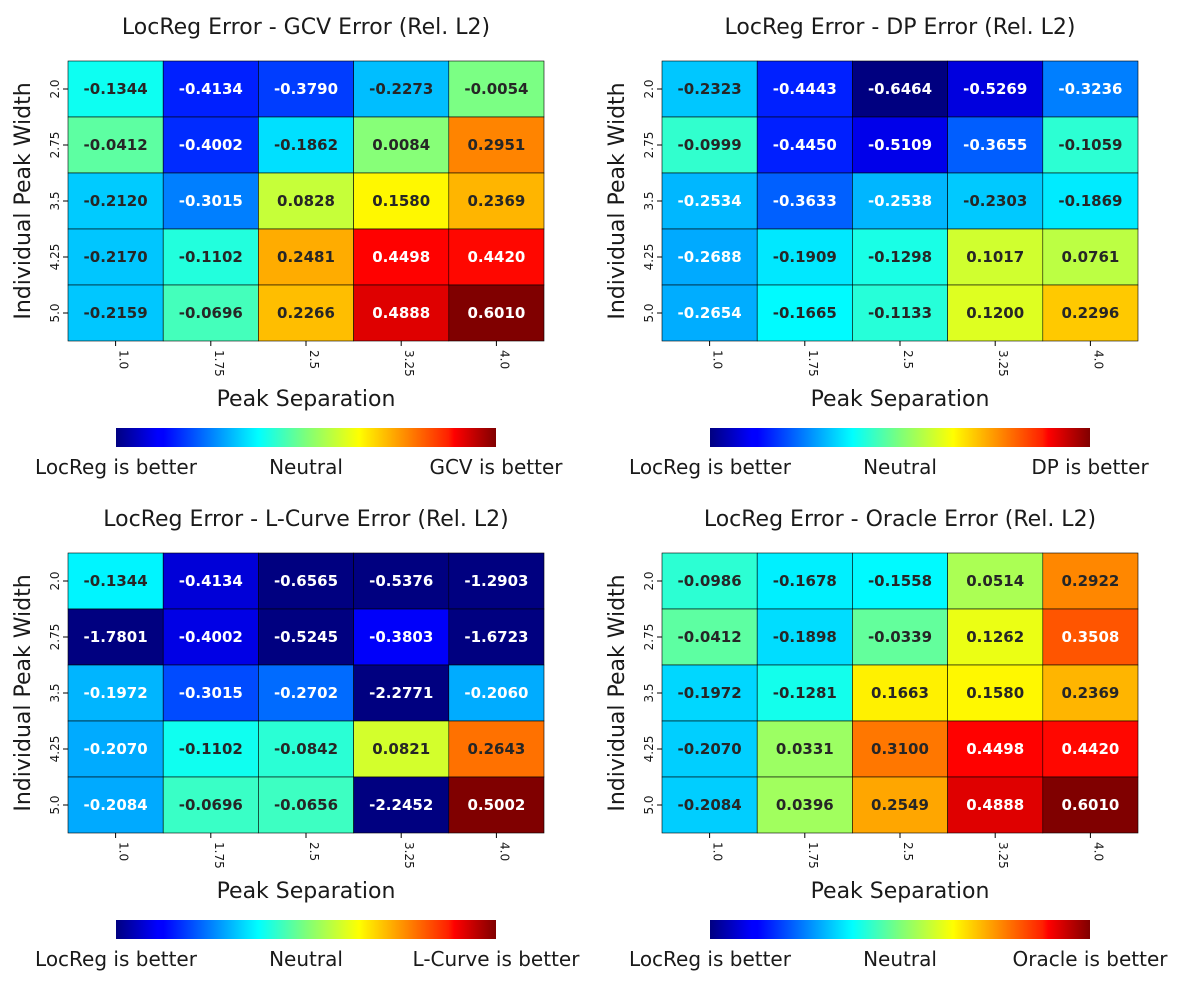 This screenshot has height=1000, width=1200. What do you see at coordinates (401, 749) in the screenshot?
I see `cell-value-label: 0.0821` at bounding box center [401, 749].